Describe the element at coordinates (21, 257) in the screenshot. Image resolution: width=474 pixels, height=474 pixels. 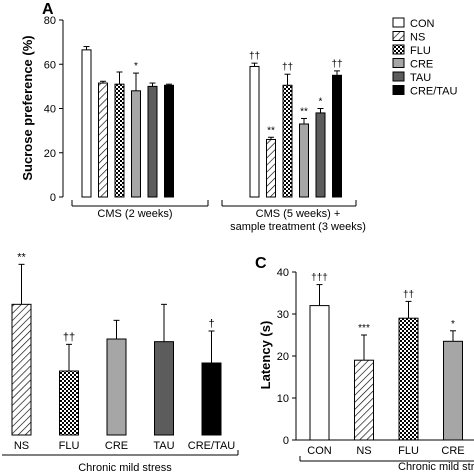
I see `panel-b-significance-mark: **` at that location.